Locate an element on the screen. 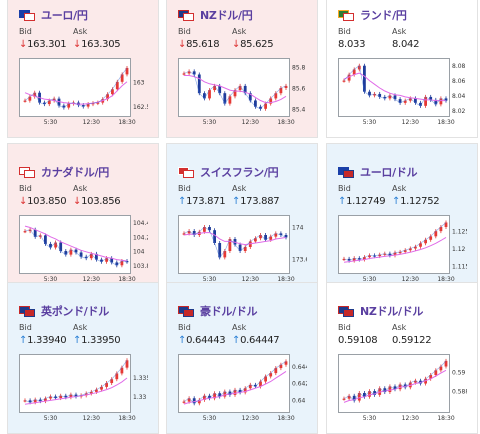  pair-title: 英ポンド/ドル is located at coordinates (75, 311).